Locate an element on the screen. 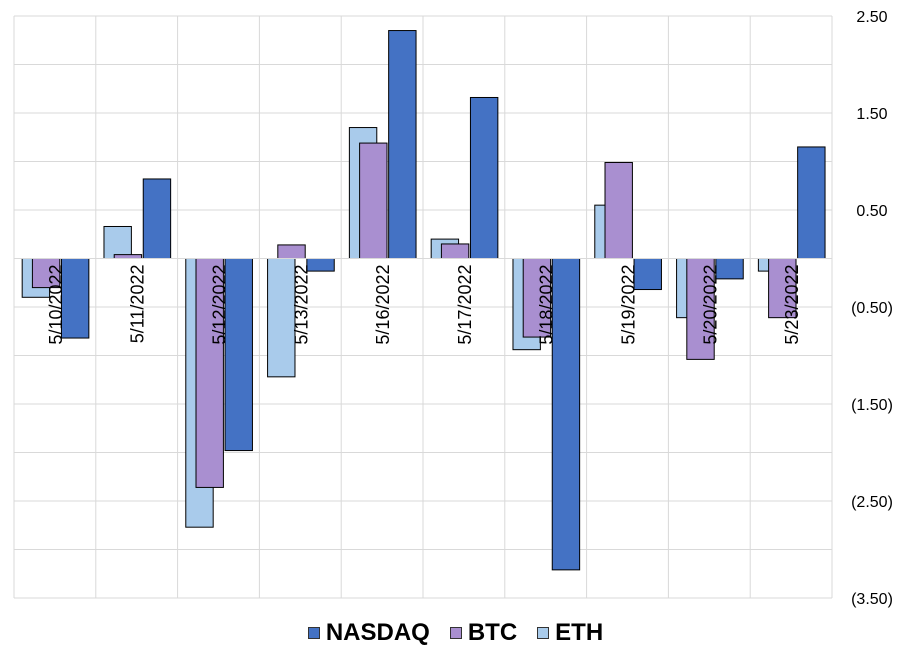 The width and height of the screenshot is (911, 662). x-tick-label: 5/11/2022 is located at coordinates (138, 304).